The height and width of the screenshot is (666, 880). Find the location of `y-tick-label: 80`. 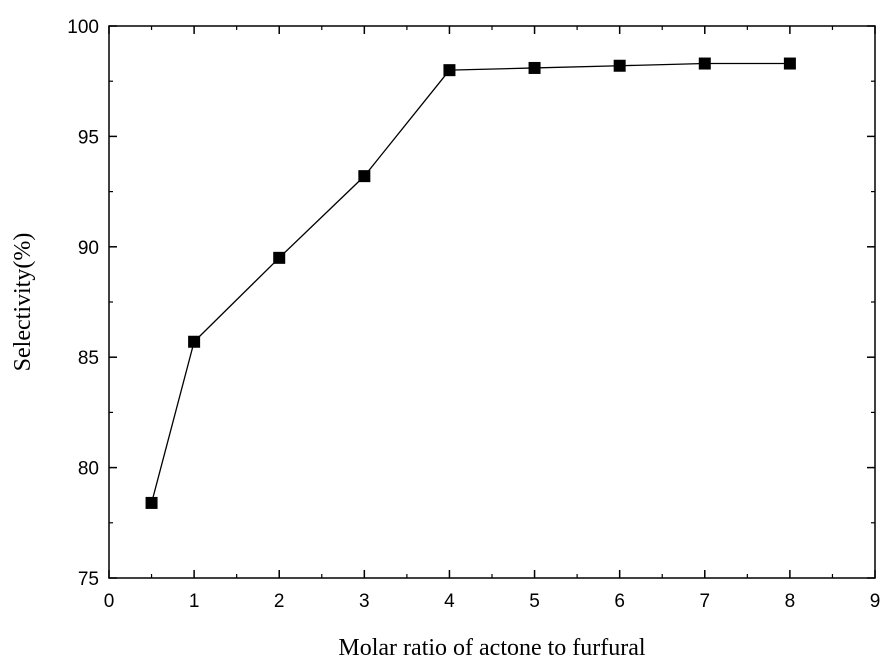

y-tick-label: 80 is located at coordinates (88, 469).